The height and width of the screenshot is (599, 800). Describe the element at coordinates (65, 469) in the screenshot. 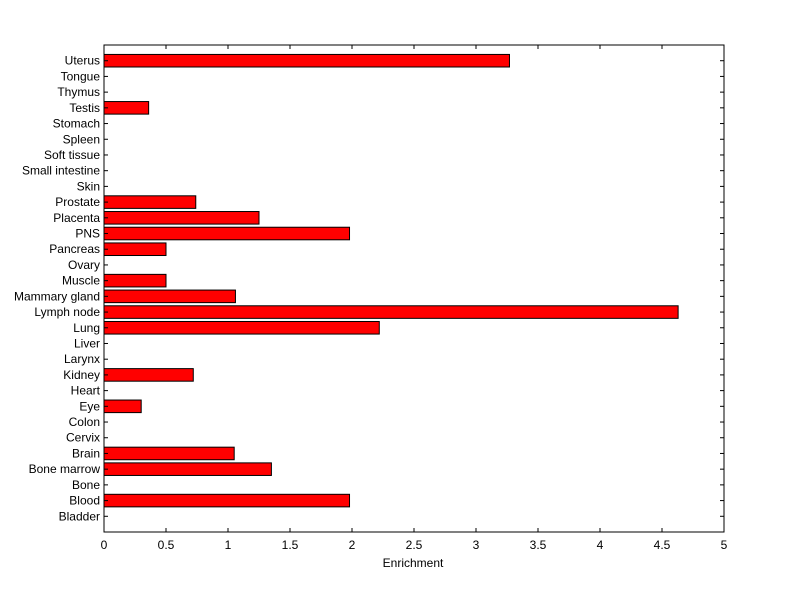

I see `category-label: Bone marrow` at that location.